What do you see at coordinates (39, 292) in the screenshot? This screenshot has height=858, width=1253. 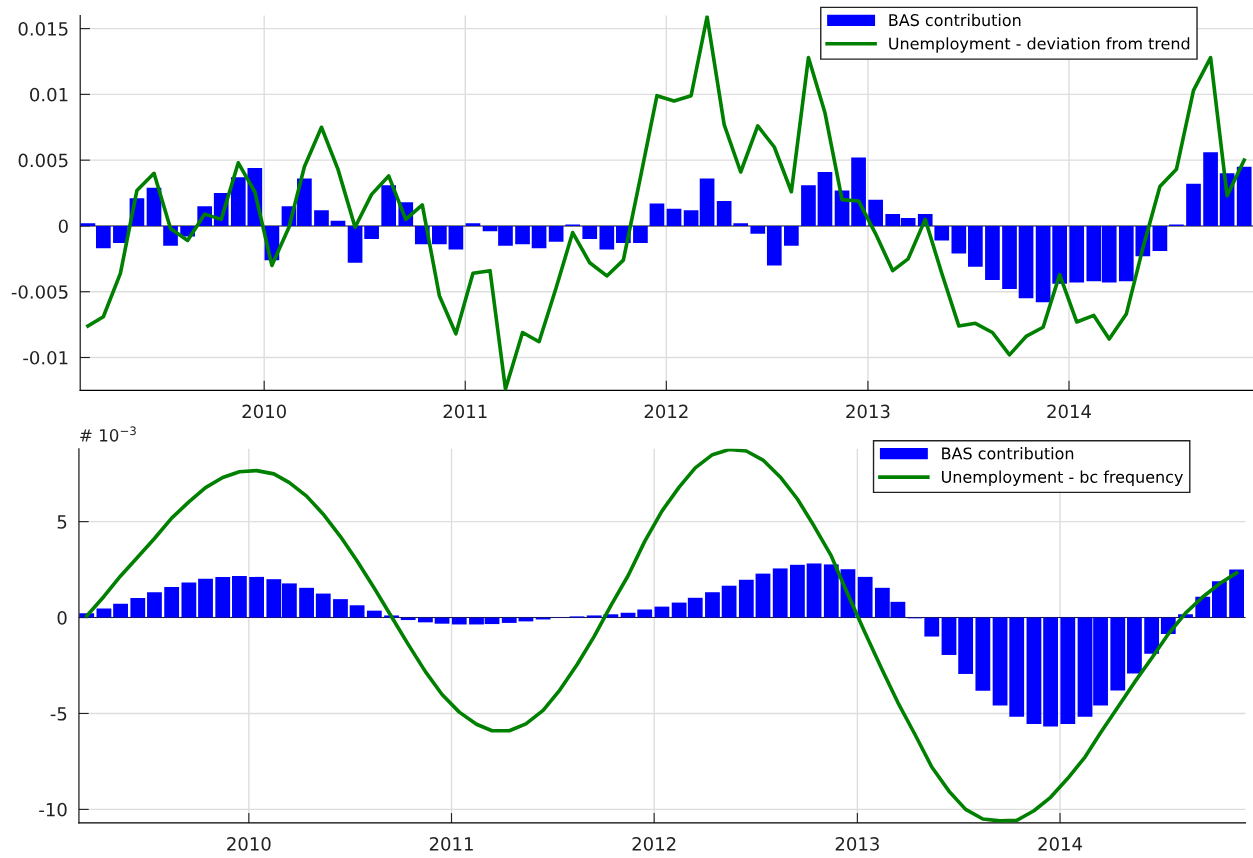 I see `y-tick-label: -0.005` at bounding box center [39, 292].